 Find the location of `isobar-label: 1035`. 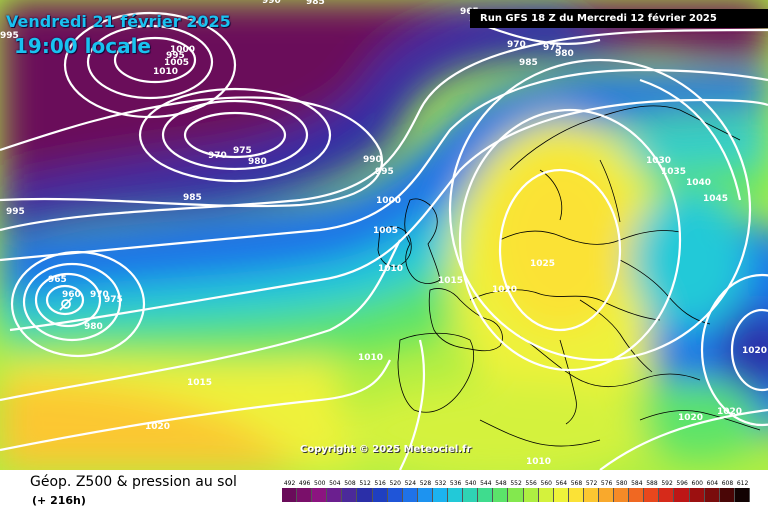

isobar-label: 1035 is located at coordinates (673, 172).